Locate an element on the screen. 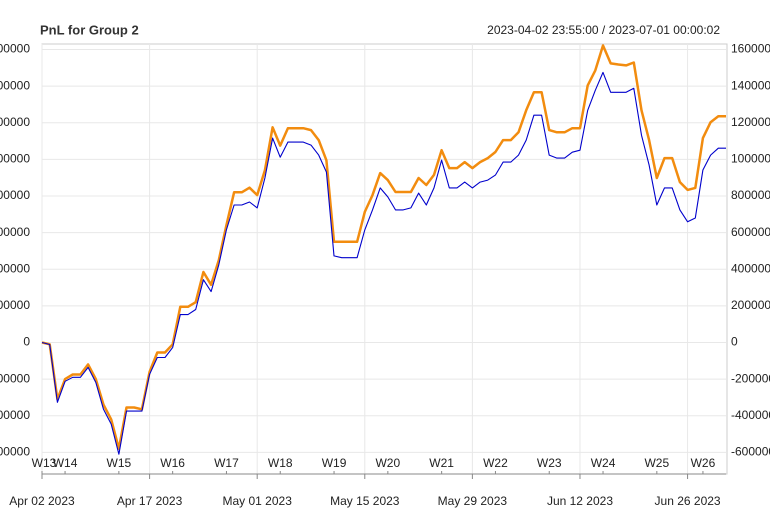 The height and width of the screenshot is (516, 770). week-label: W19 is located at coordinates (334, 463).